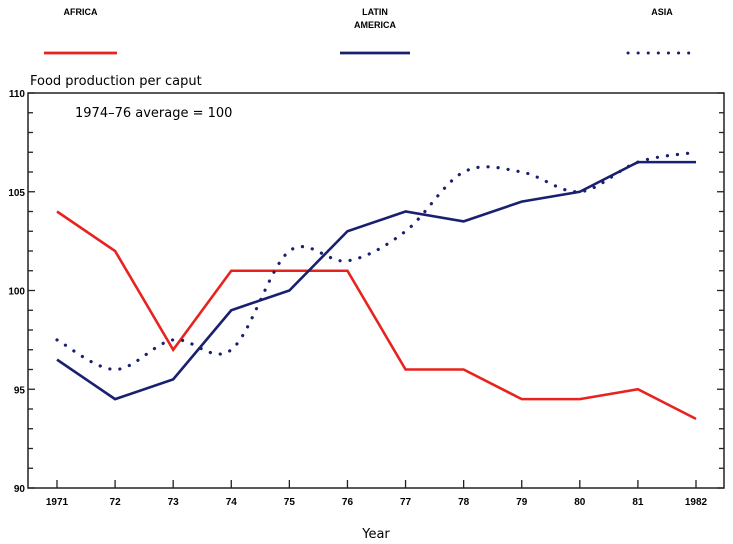 The width and height of the screenshot is (733, 544). What do you see at coordinates (174, 502) in the screenshot?
I see `x-tick-label: 73` at bounding box center [174, 502].